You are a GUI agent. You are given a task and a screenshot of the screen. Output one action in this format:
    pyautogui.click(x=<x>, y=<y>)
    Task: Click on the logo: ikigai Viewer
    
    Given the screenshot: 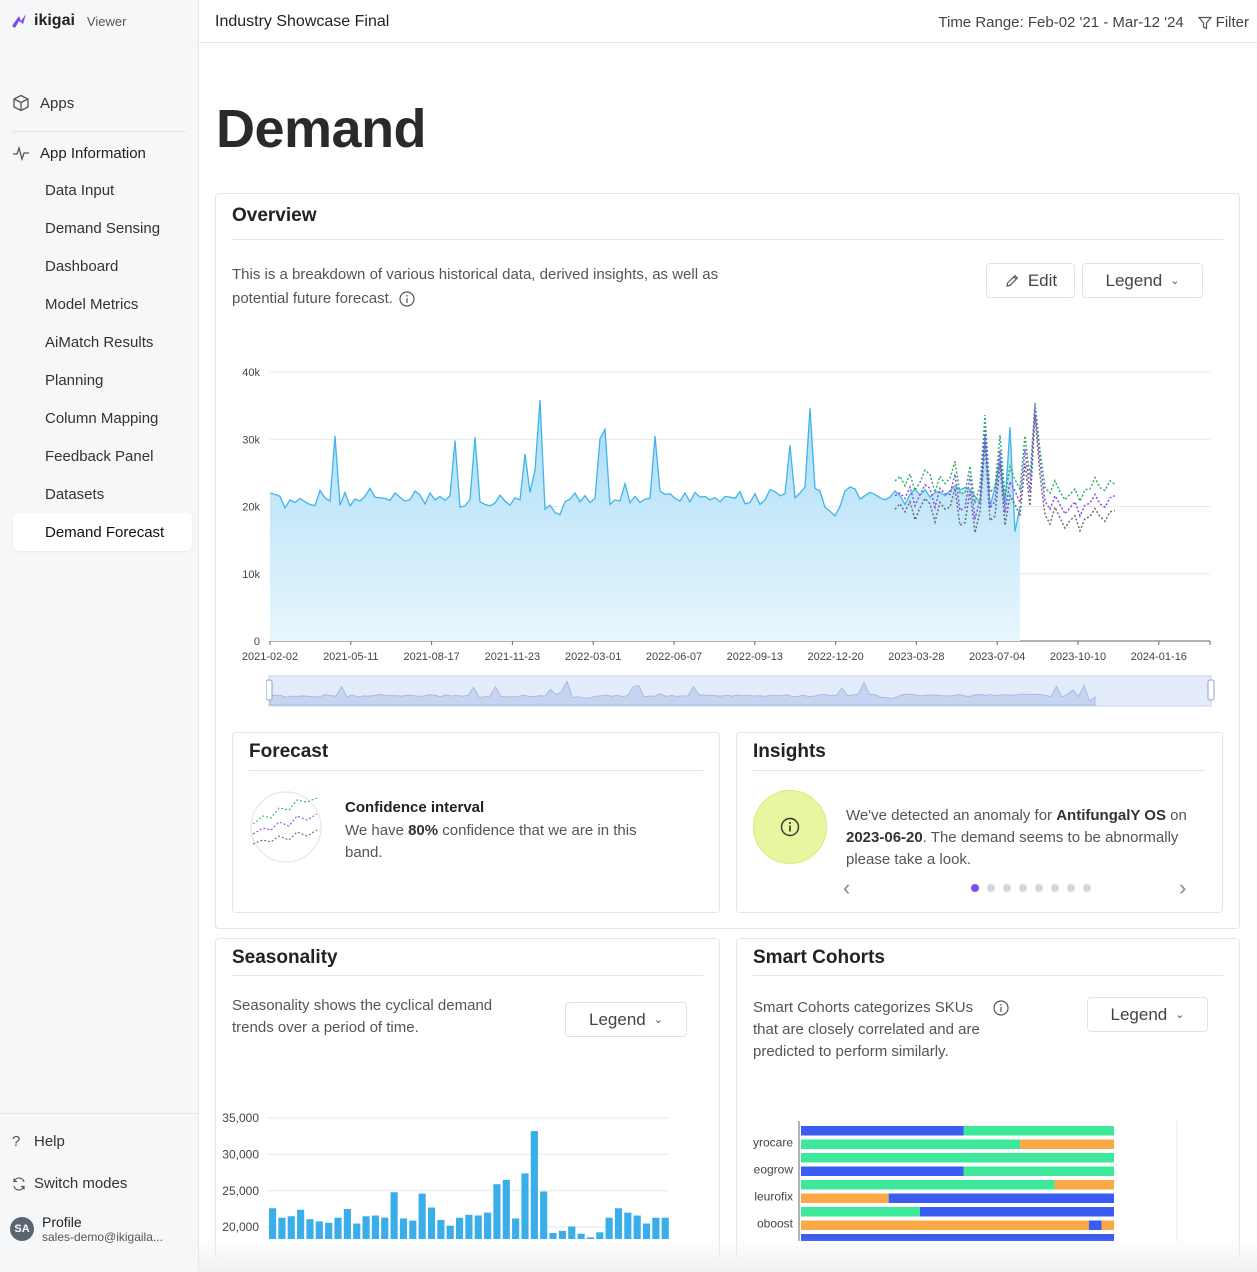 What is the action you would take?
    pyautogui.click(x=68, y=21)
    